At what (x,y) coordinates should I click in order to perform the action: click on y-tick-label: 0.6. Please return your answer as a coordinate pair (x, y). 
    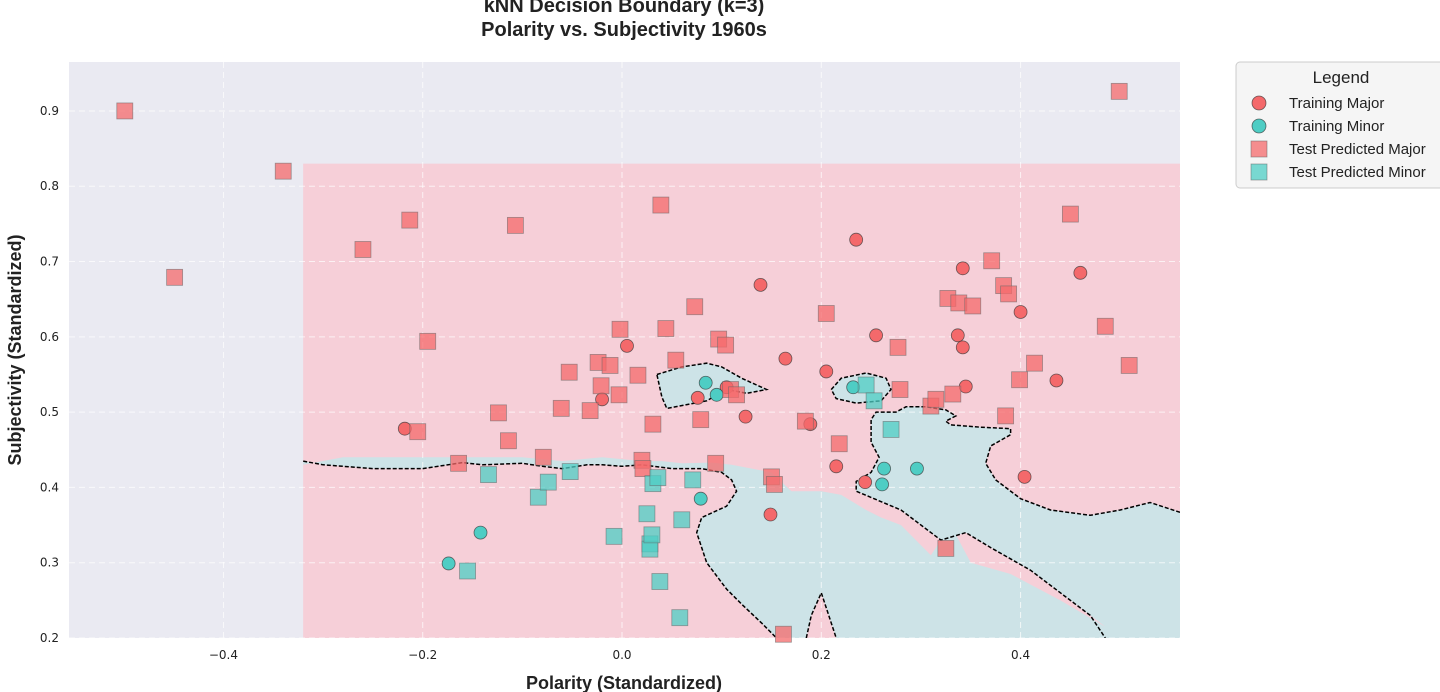
    Looking at the image, I should click on (49, 337).